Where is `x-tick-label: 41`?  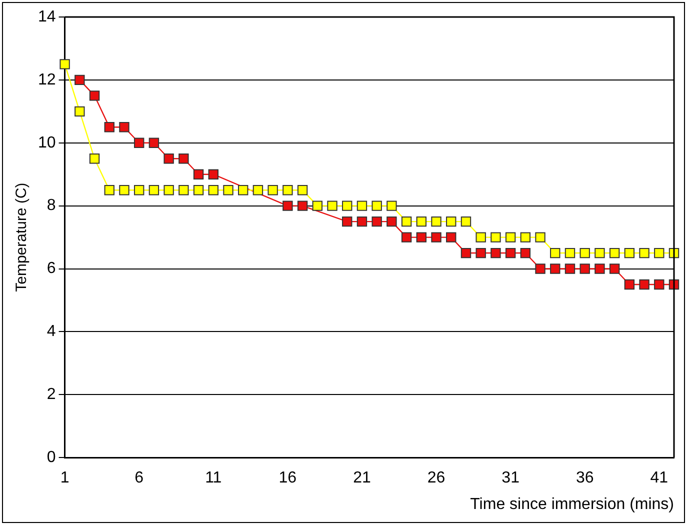
x-tick-label: 41 is located at coordinates (659, 478).